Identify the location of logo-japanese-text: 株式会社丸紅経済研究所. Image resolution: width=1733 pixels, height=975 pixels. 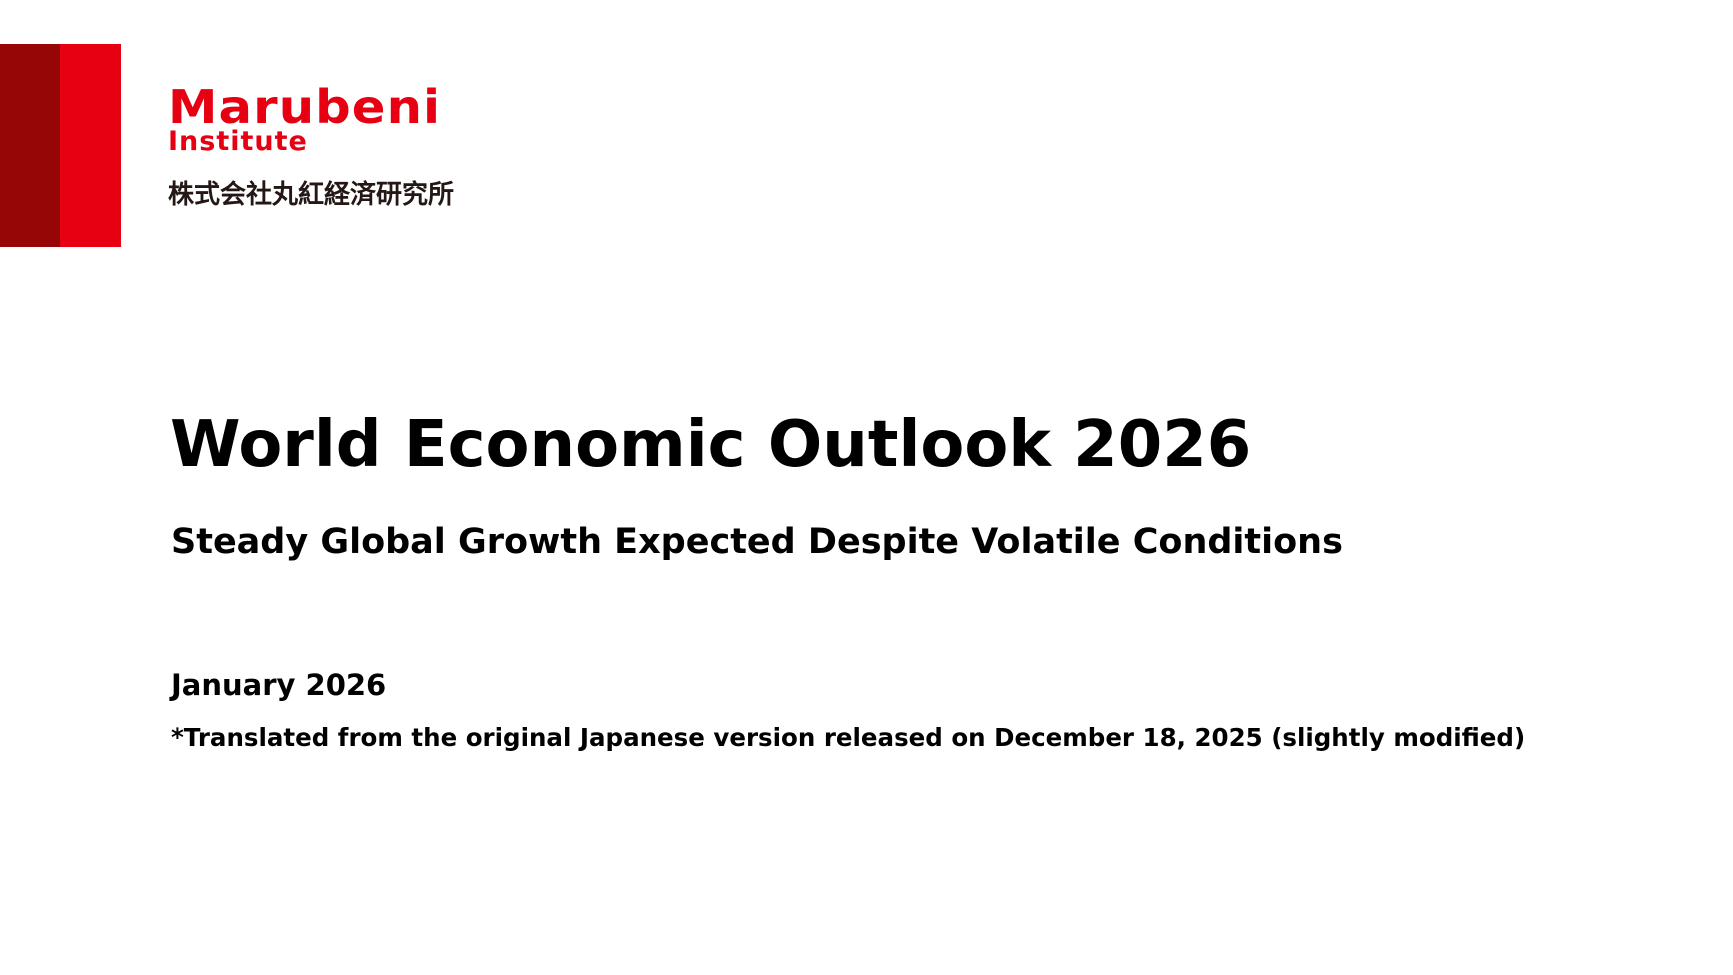
(311, 195).